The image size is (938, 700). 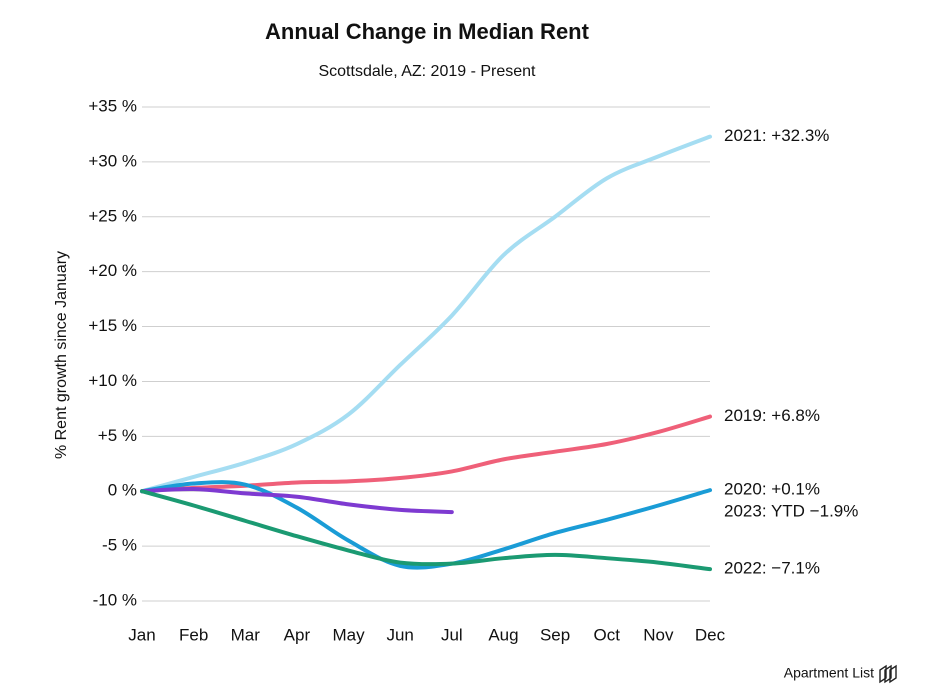 I want to click on x-tick-label: Jan, so click(x=141, y=634).